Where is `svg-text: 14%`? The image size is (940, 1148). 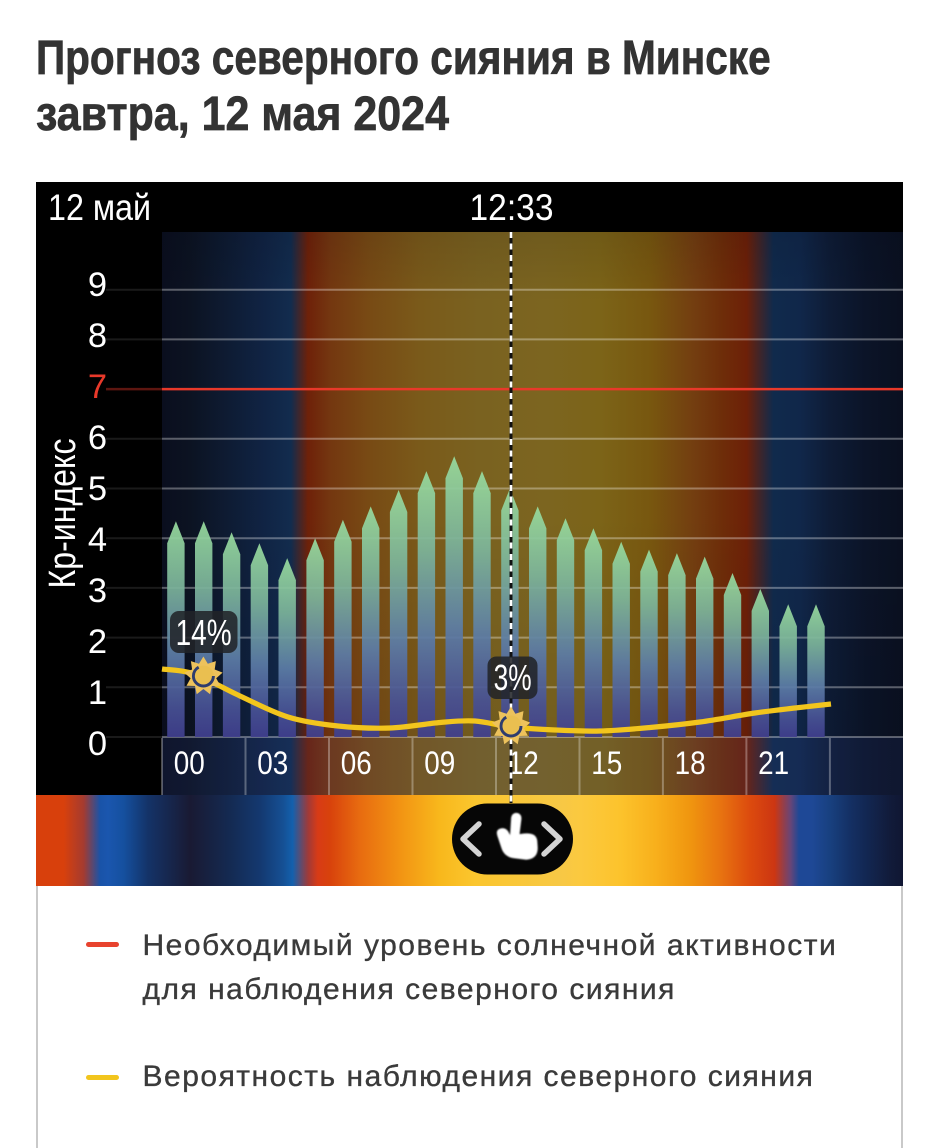
svg-text: 14% is located at coordinates (204, 632).